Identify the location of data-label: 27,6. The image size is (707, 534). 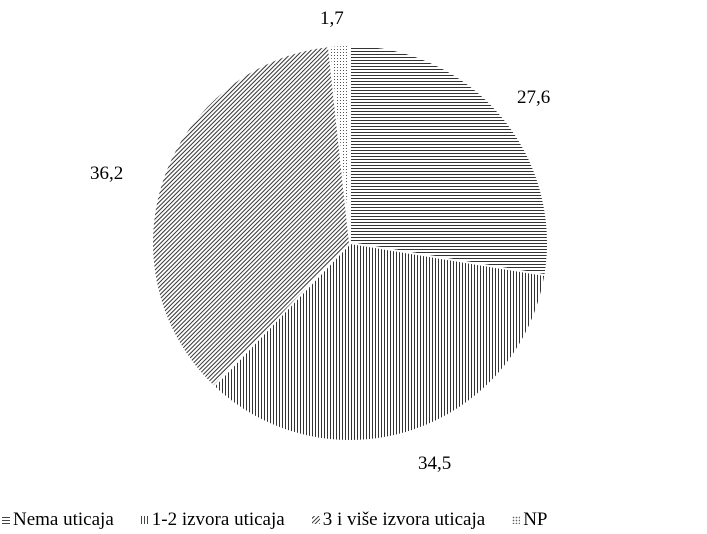
(533, 97).